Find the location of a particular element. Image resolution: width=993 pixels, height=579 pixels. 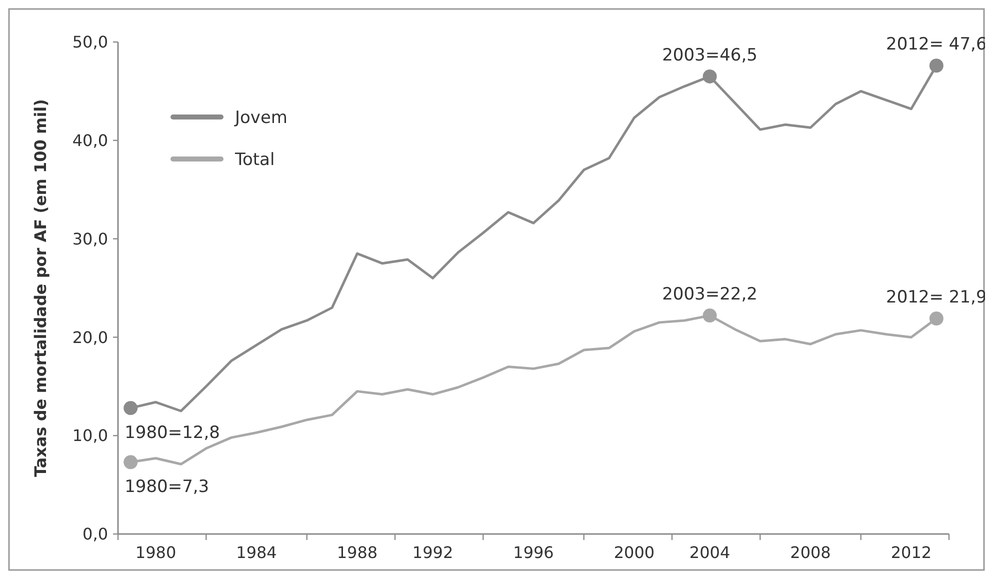

x-tick-label: 2008 is located at coordinates (810, 552).